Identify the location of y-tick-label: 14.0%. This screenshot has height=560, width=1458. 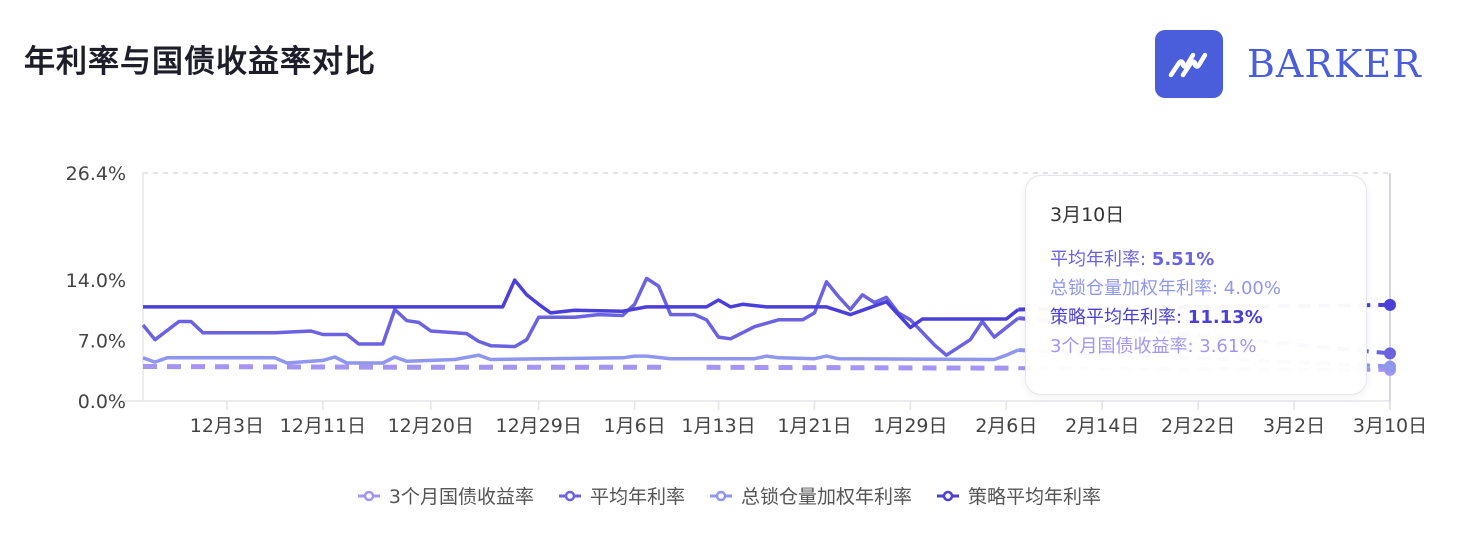
(96, 281).